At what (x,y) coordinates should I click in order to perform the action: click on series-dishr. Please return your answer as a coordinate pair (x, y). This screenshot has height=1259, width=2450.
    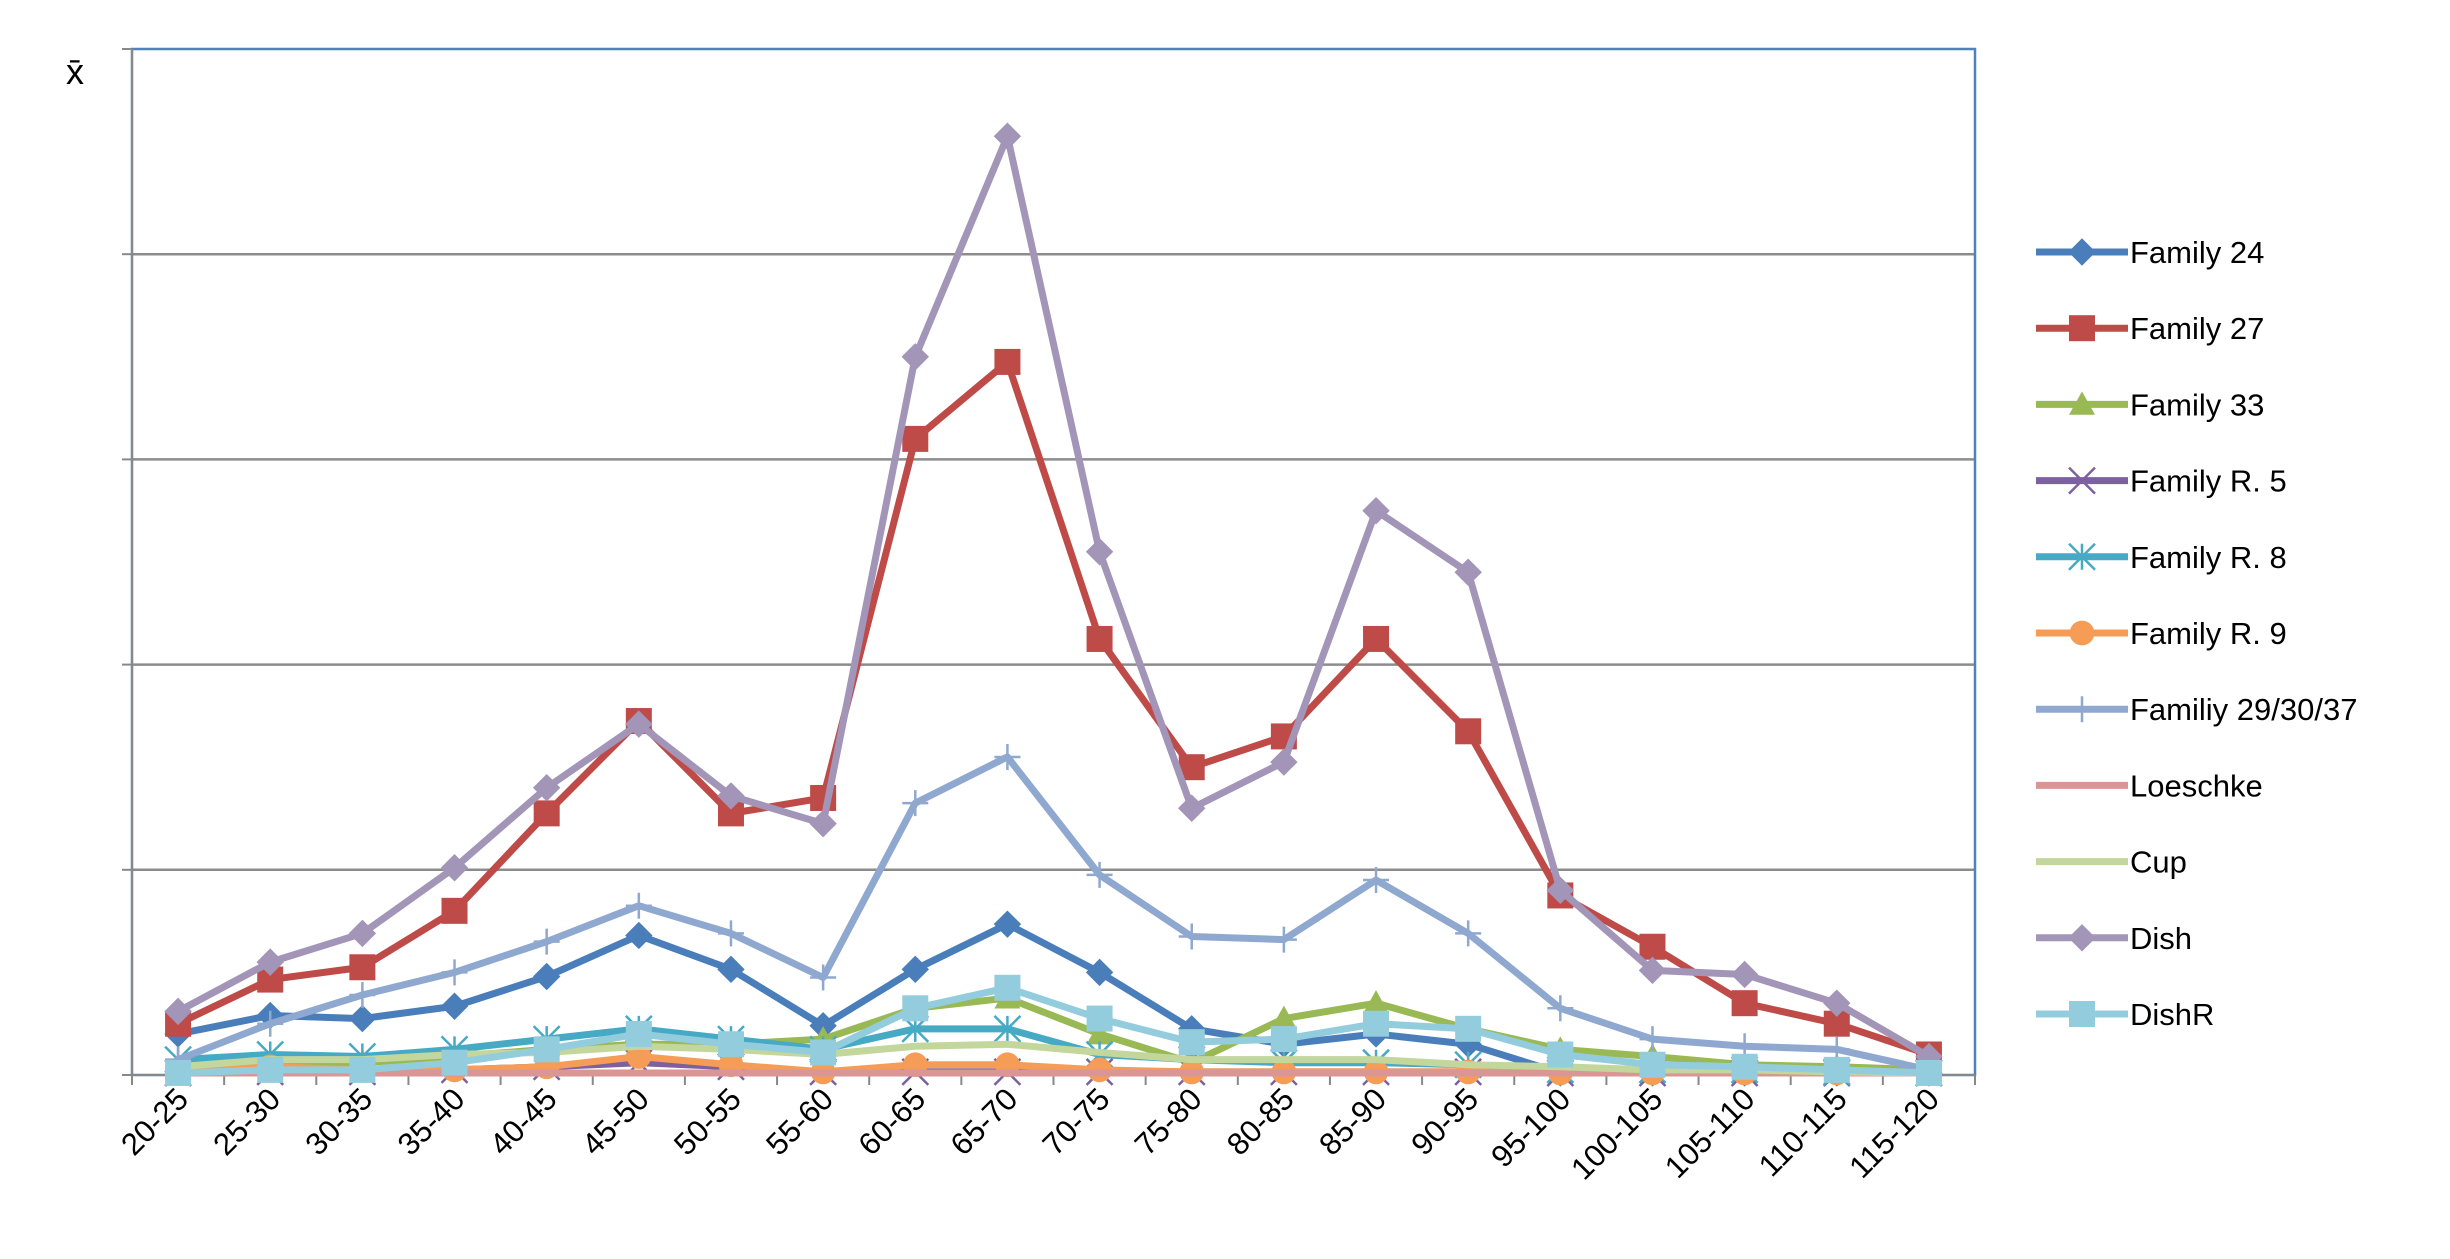
    Looking at the image, I should click on (1053, 1030).